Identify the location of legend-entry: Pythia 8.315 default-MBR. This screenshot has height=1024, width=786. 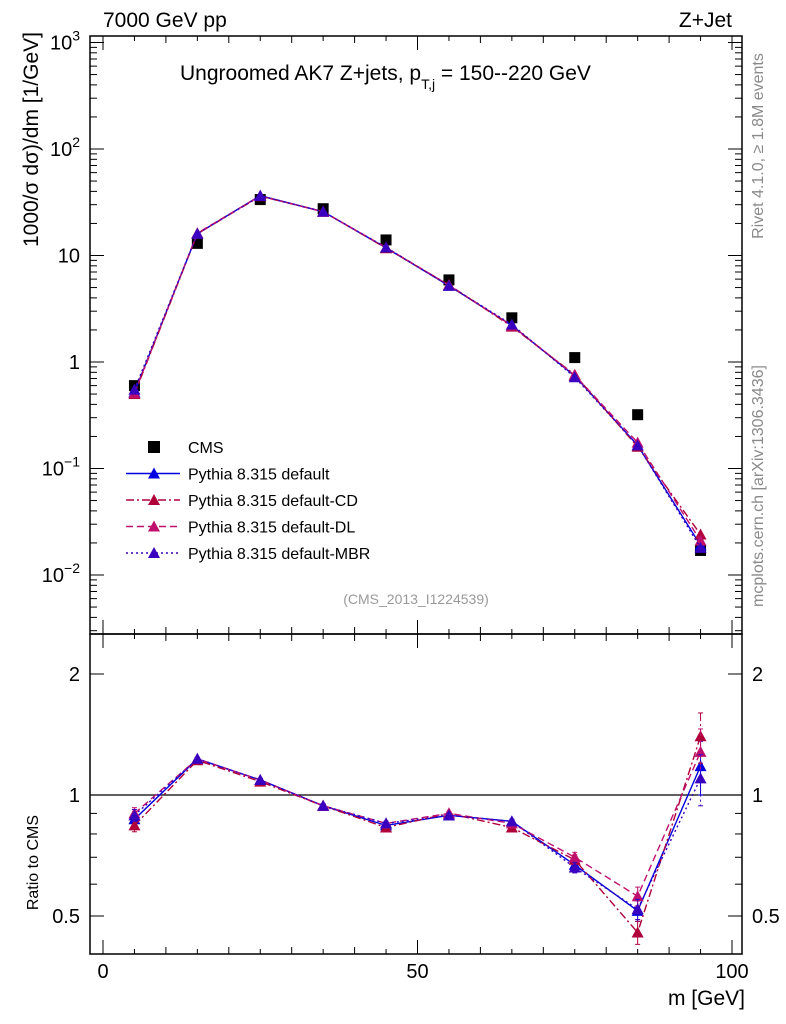
(248, 554).